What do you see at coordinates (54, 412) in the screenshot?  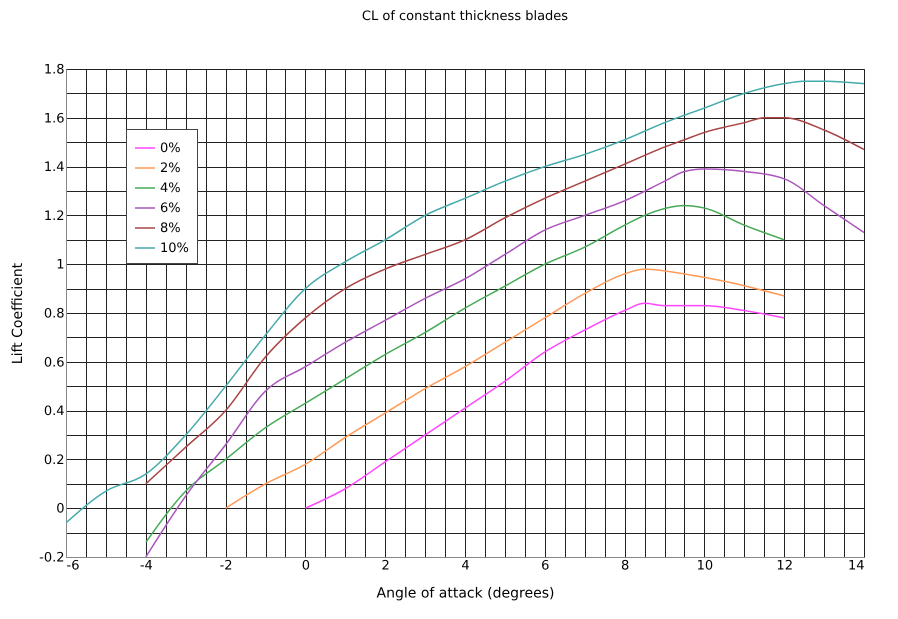 I see `y-tick-label: 0.4` at bounding box center [54, 412].